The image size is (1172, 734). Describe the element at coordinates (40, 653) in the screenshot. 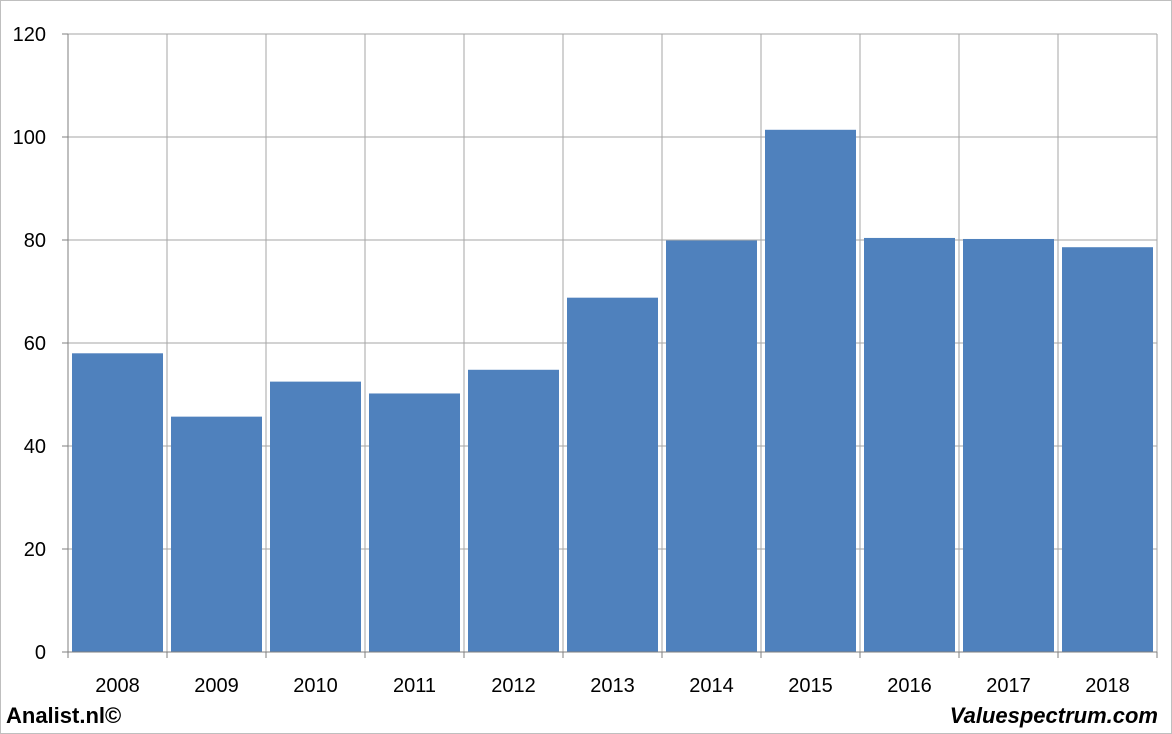

I see `y-tick-label: 0` at that location.